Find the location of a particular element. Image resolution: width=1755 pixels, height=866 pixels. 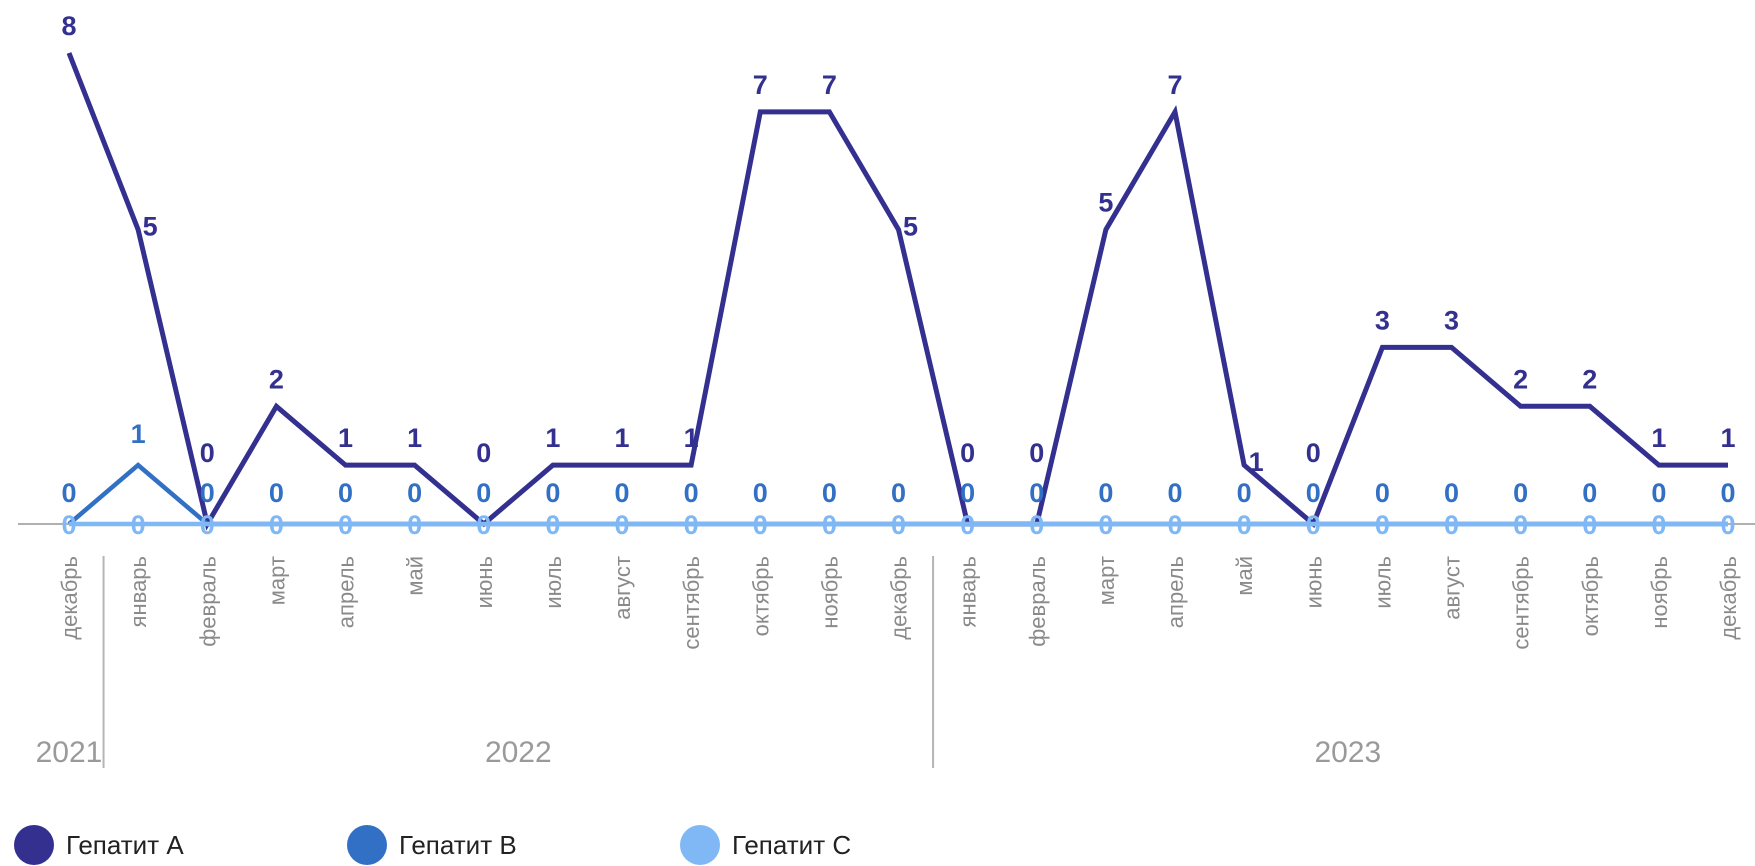

legend-label: Гепатит С is located at coordinates (792, 844).